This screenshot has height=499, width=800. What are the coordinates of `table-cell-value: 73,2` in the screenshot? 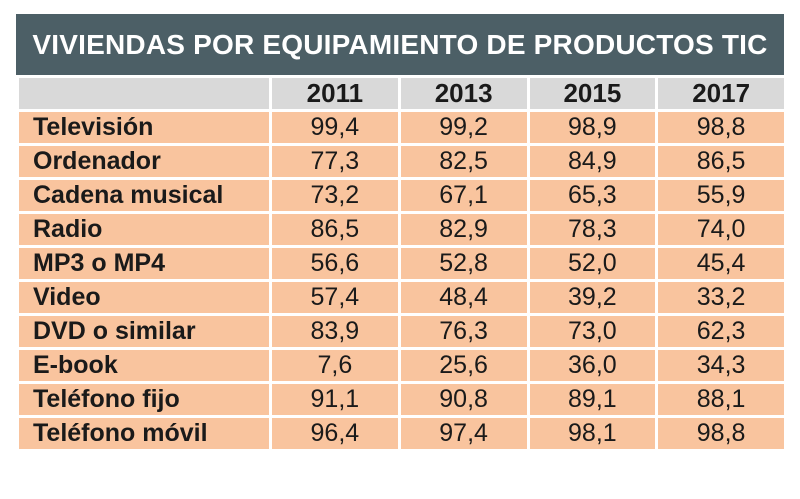 It's located at (335, 195).